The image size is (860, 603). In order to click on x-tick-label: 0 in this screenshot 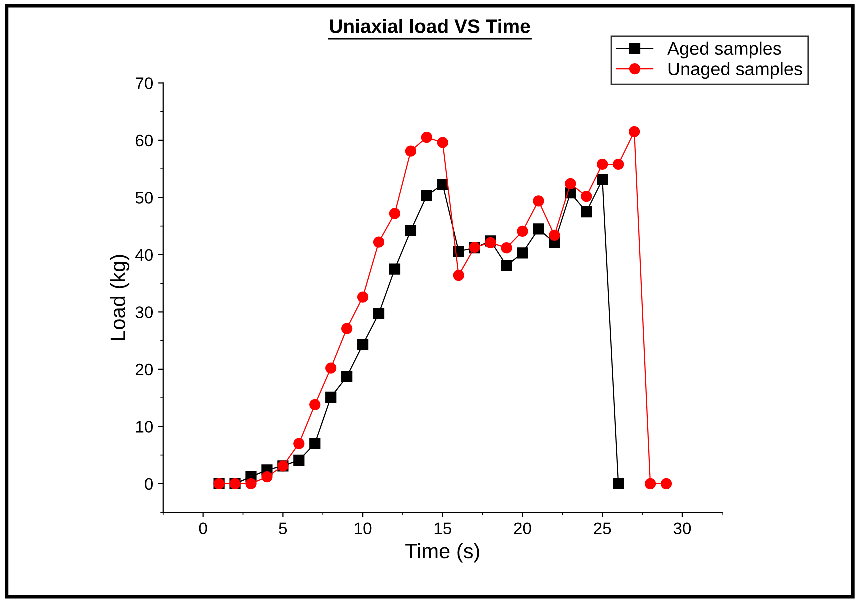, I will do `click(203, 528)`.